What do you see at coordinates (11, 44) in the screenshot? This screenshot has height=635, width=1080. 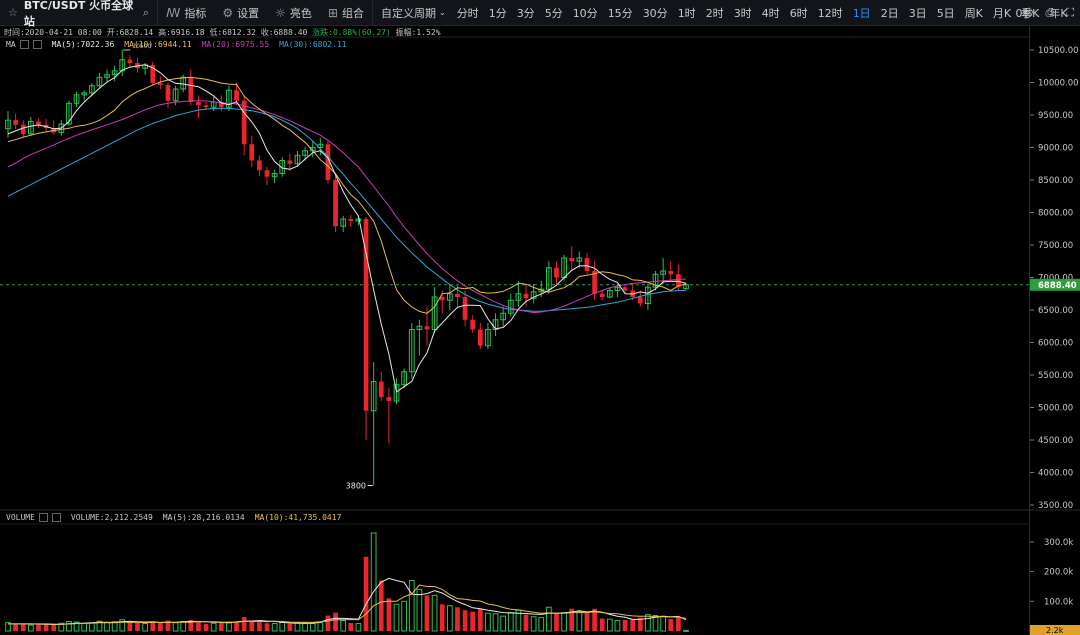 I see `ma-label: MA` at bounding box center [11, 44].